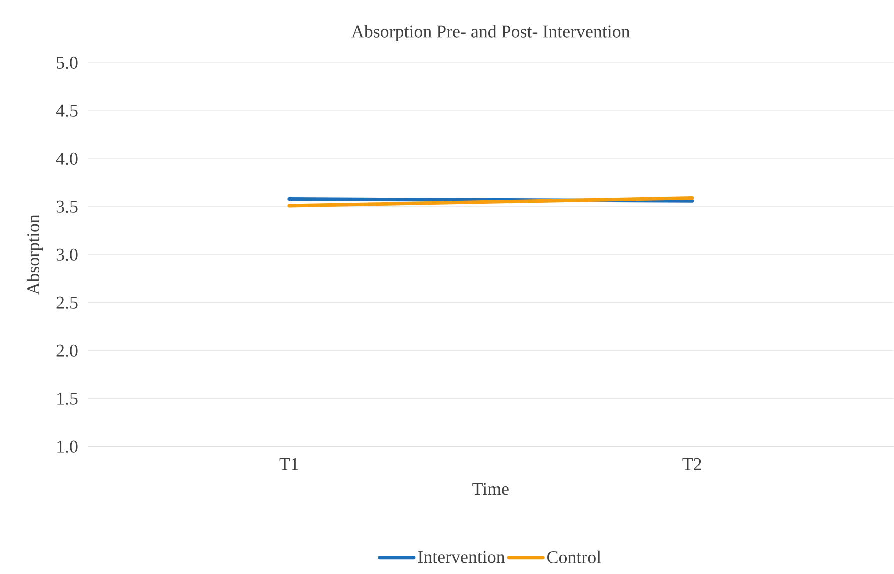  I want to click on y-axis-title: Absorption, so click(35, 255).